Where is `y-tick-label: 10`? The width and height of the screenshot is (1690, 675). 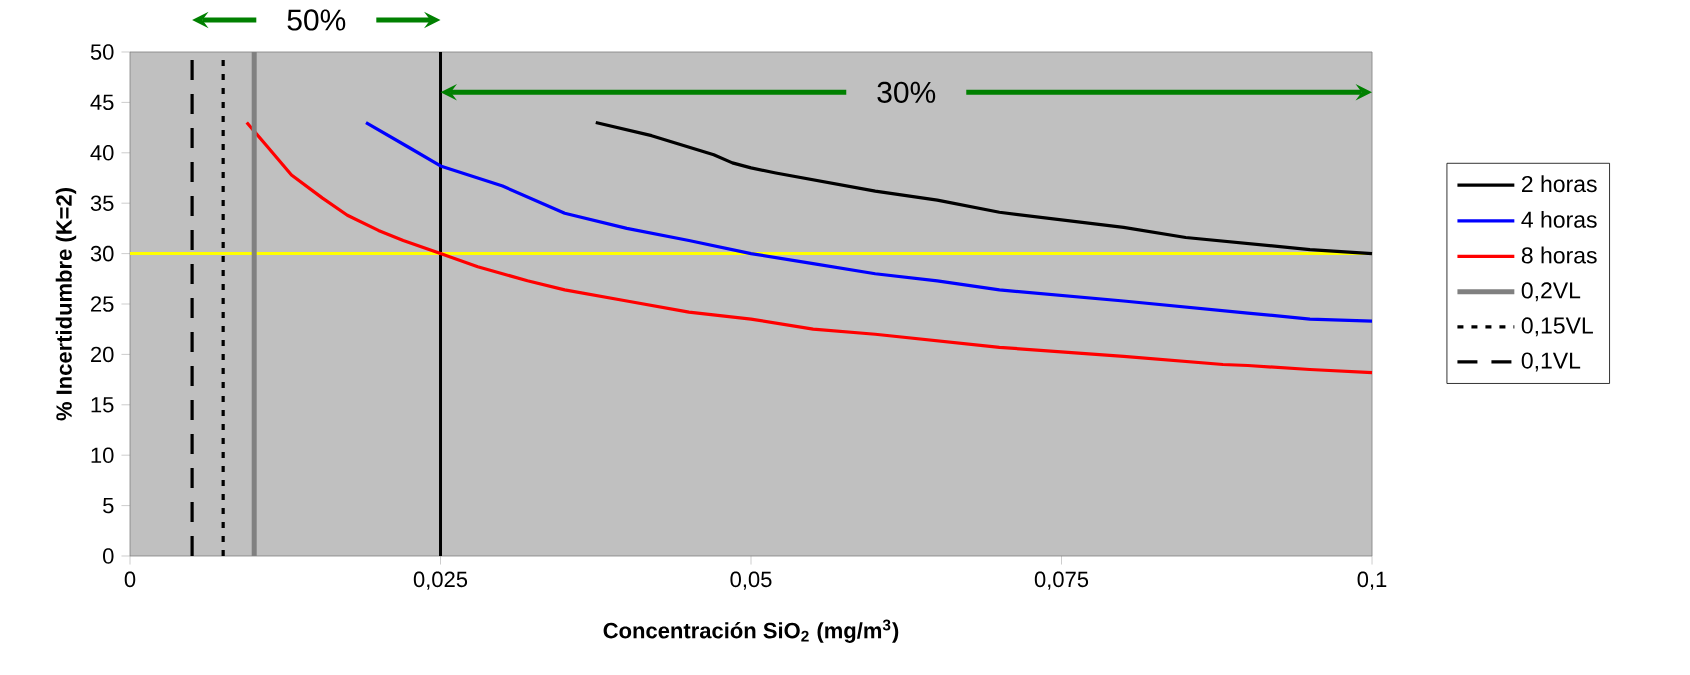
y-tick-label: 10 is located at coordinates (102, 455).